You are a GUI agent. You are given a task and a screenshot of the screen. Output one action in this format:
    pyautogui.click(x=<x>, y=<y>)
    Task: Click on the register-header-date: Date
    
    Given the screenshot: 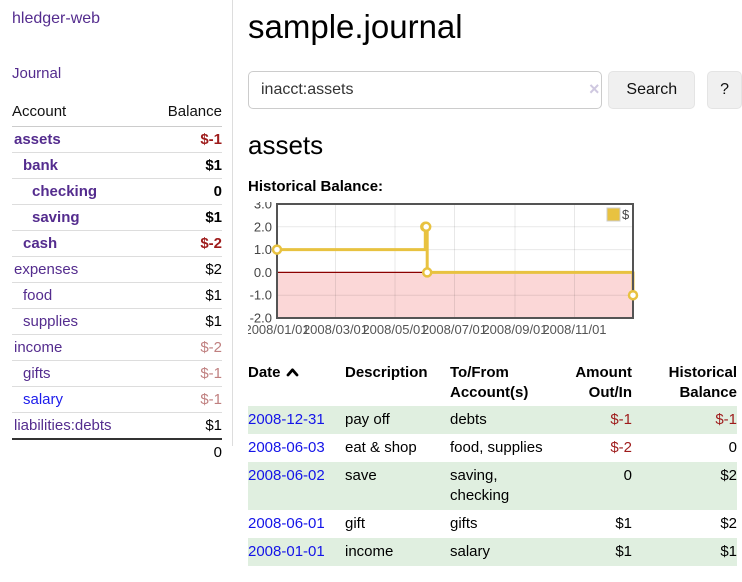 What is the action you would take?
    pyautogui.click(x=296, y=383)
    